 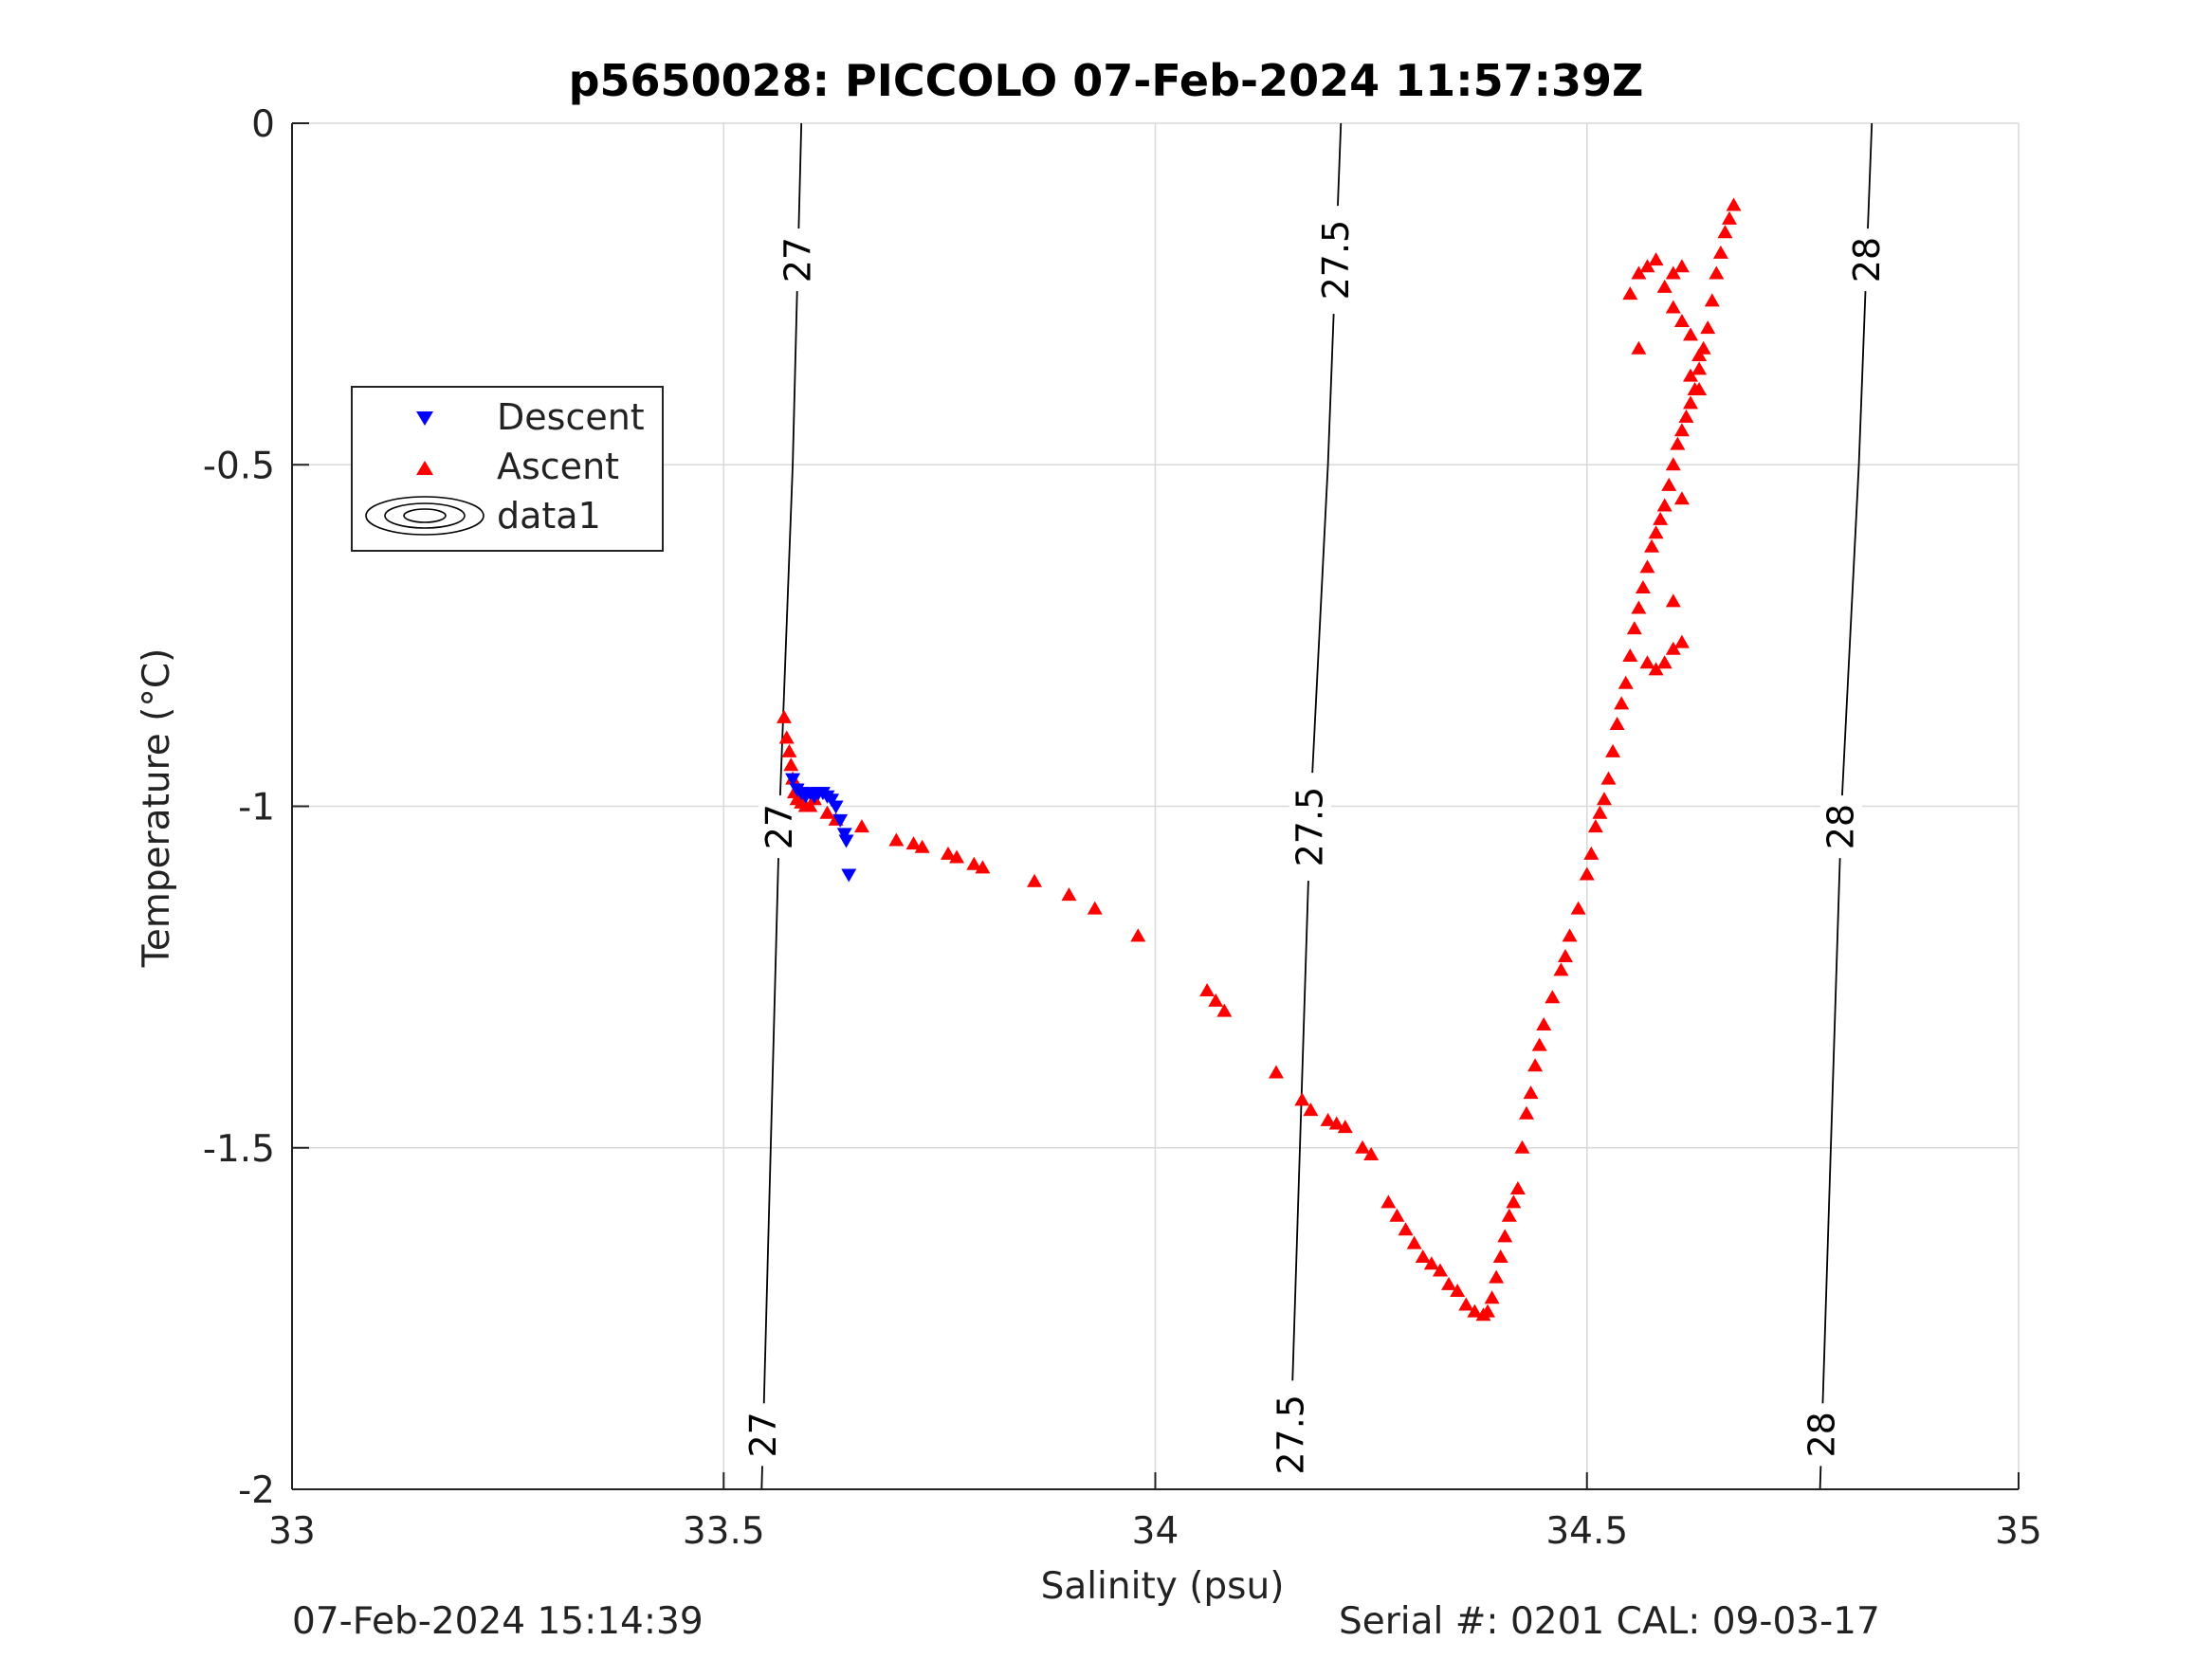 I want to click on y-tick-label: -1, so click(x=256, y=808).